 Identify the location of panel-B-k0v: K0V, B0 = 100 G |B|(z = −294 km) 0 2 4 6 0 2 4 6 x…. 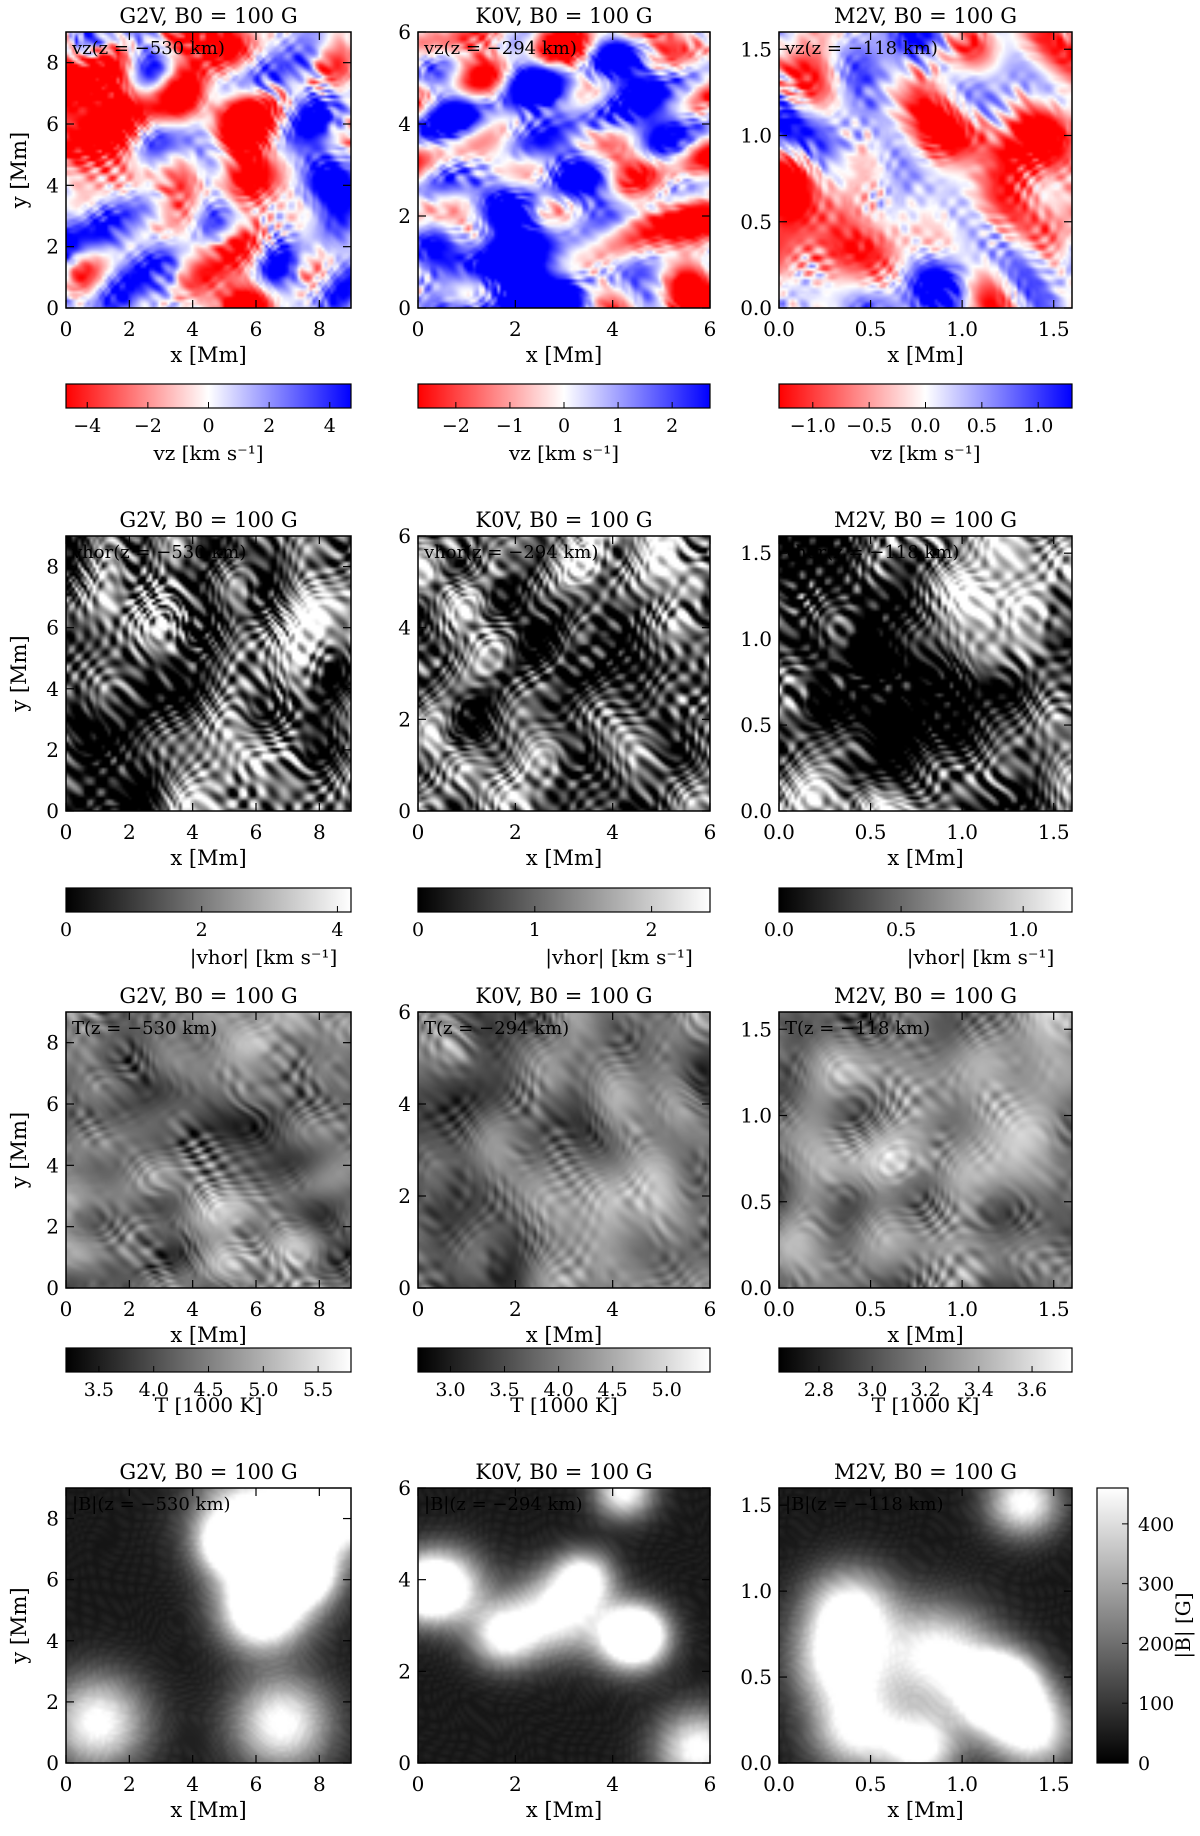
(557, 1641).